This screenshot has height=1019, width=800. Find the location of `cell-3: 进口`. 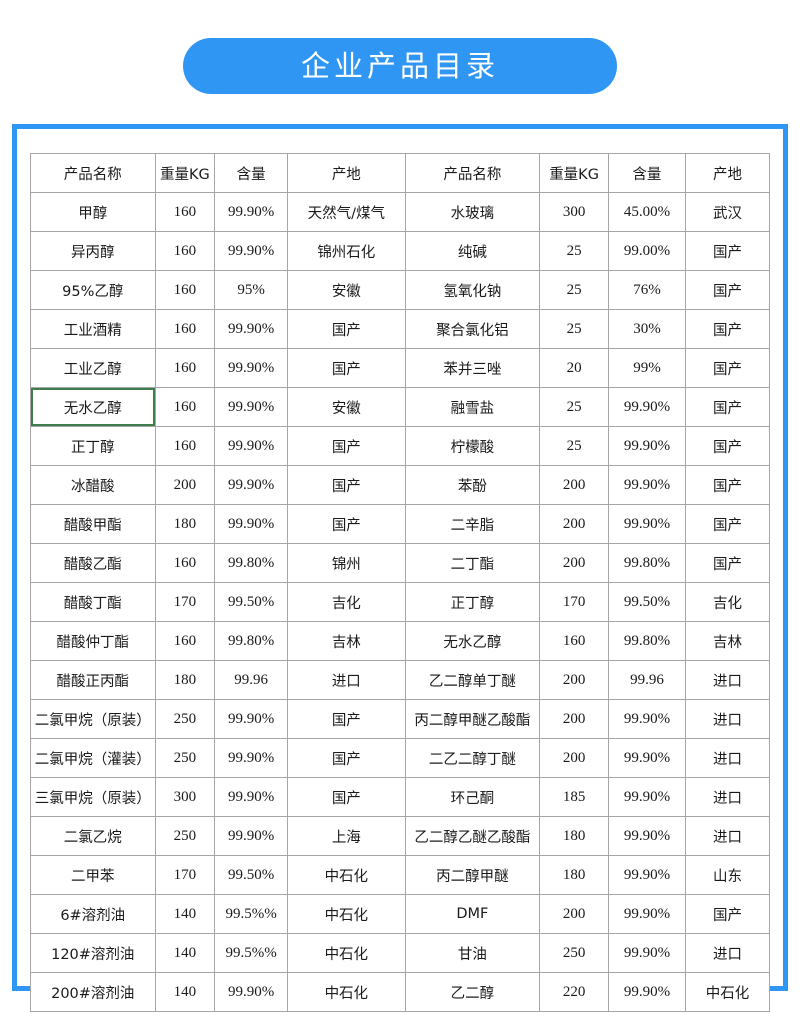

cell-3: 进口 is located at coordinates (346, 680).